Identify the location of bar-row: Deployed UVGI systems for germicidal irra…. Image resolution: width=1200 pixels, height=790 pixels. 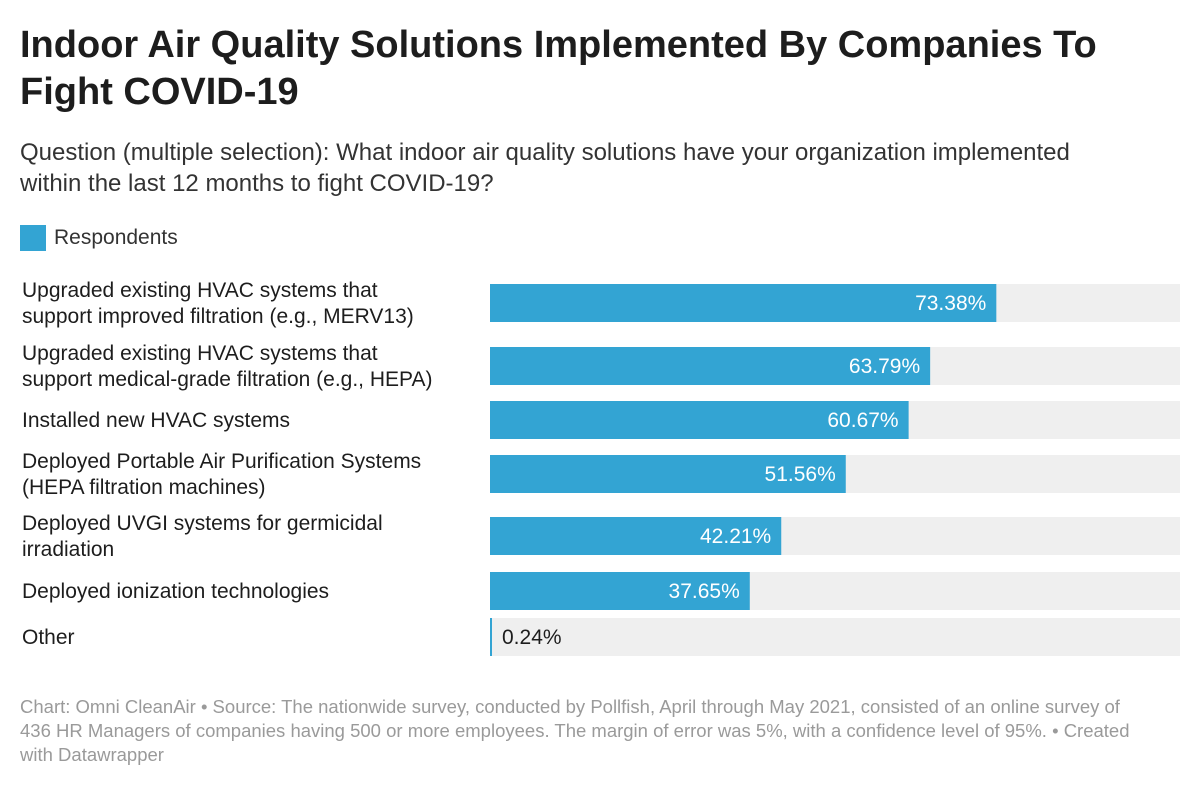
(601, 536).